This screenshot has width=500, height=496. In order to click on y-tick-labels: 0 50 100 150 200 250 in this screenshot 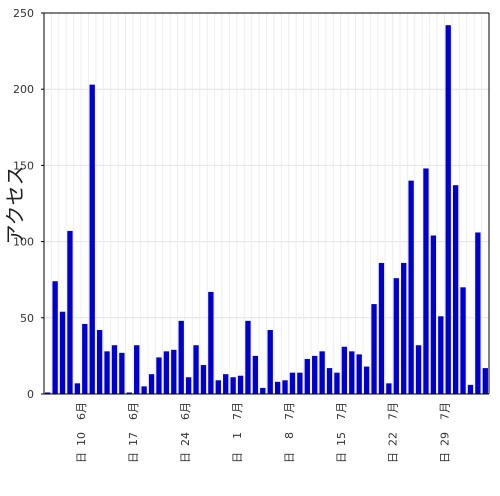, I will do `click(28, 204)`.